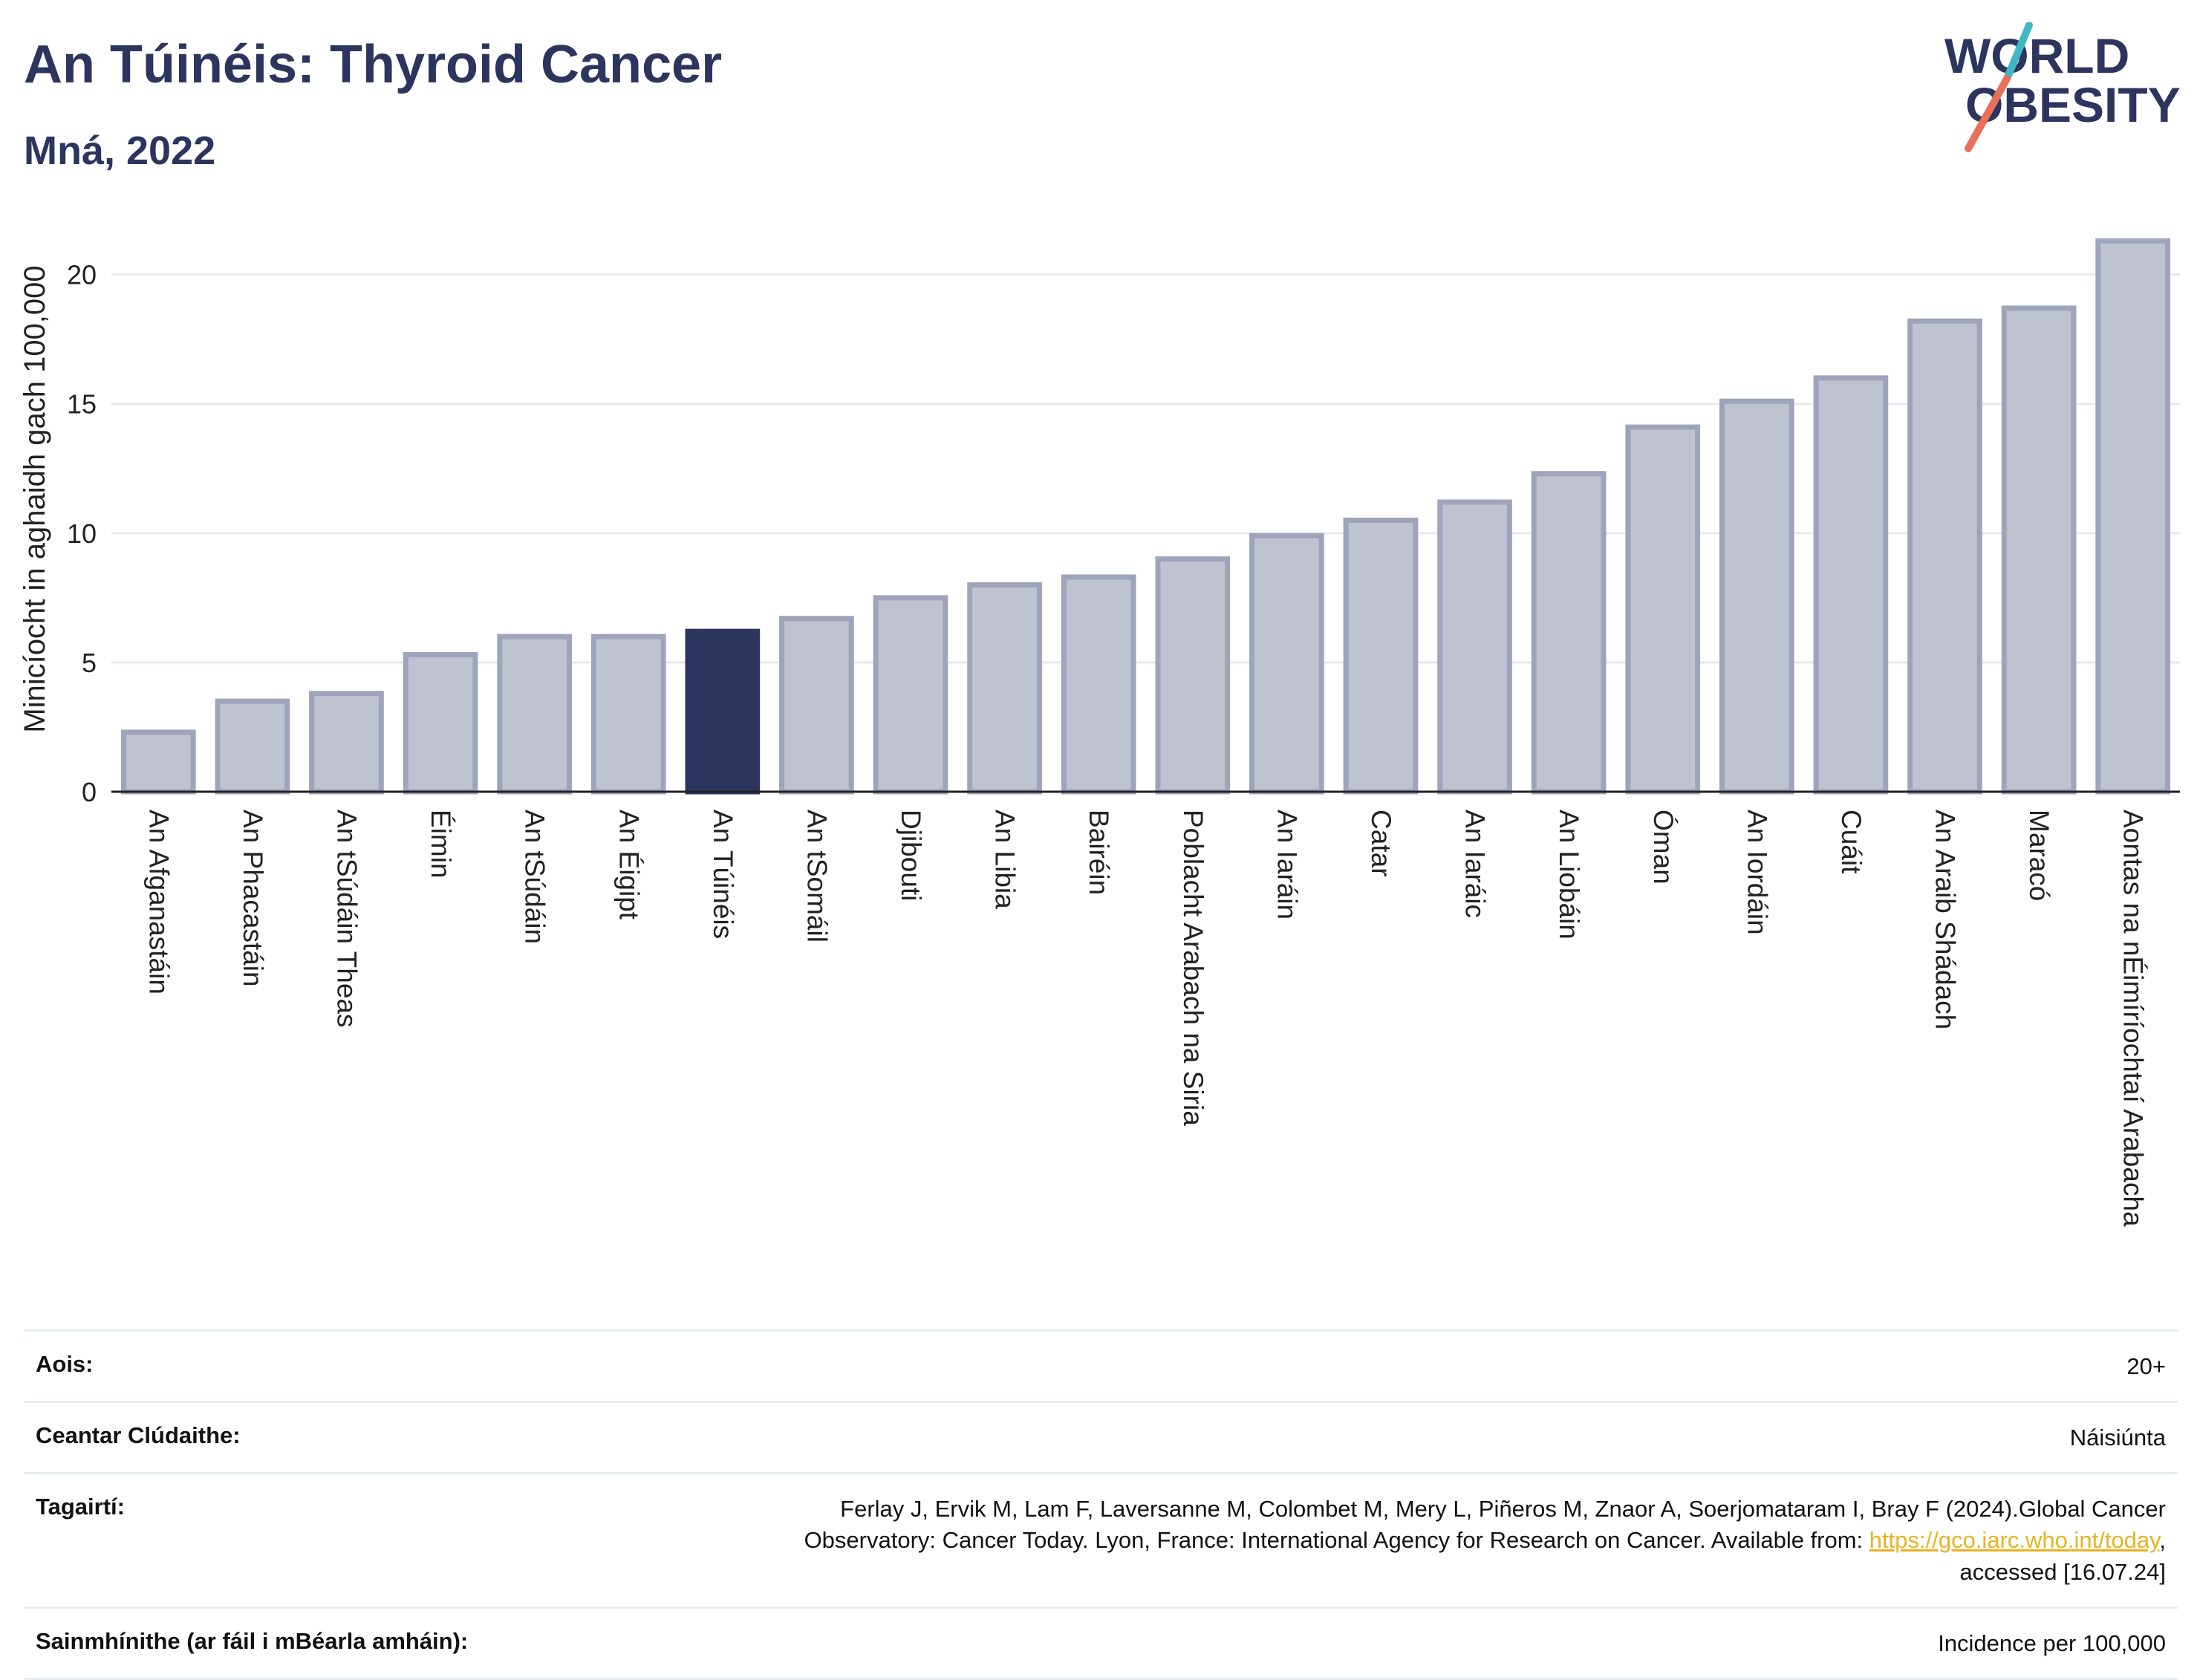 This screenshot has height=1680, width=2197. What do you see at coordinates (82, 533) in the screenshot?
I see `y-tick-label: 10` at bounding box center [82, 533].